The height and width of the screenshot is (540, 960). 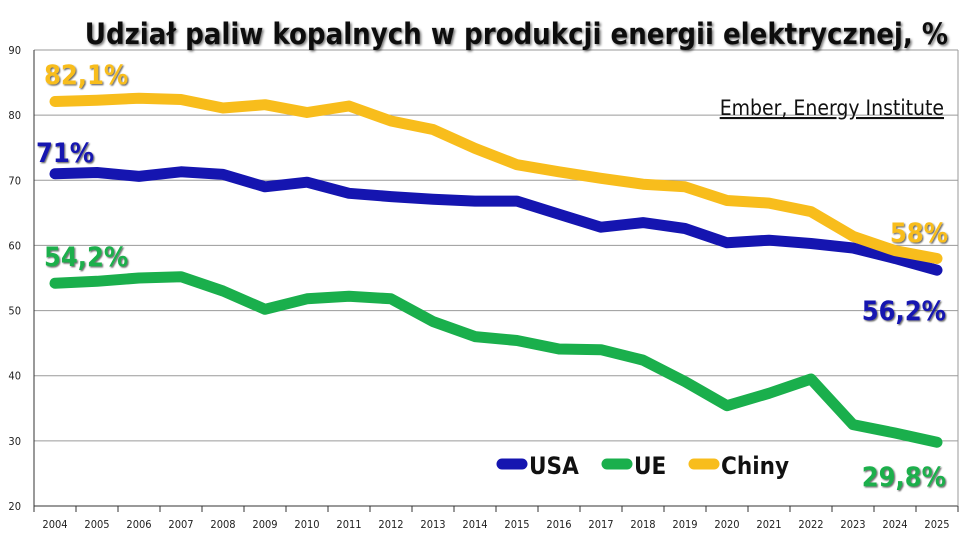 What do you see at coordinates (86, 257) in the screenshot?
I see `start-label-ue: 54,2%` at bounding box center [86, 257].